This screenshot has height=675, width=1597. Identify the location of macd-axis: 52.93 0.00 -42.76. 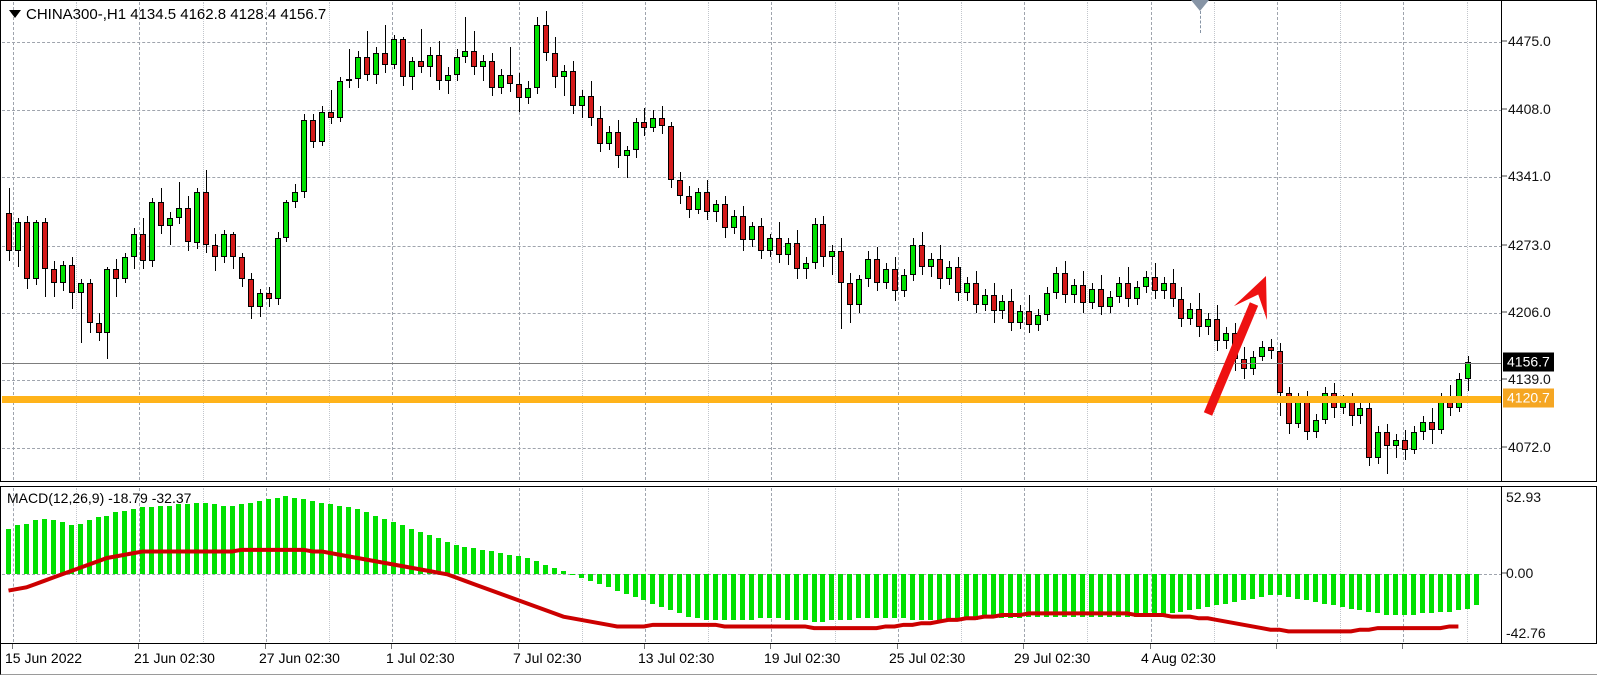
(1548, 565).